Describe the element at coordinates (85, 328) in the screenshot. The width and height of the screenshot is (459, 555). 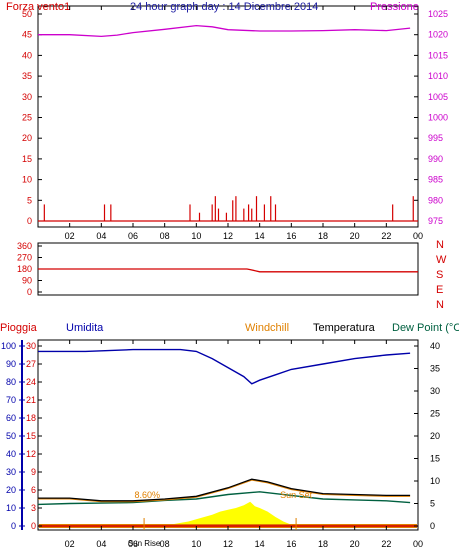
I see `legend-entry: Umidita` at that location.